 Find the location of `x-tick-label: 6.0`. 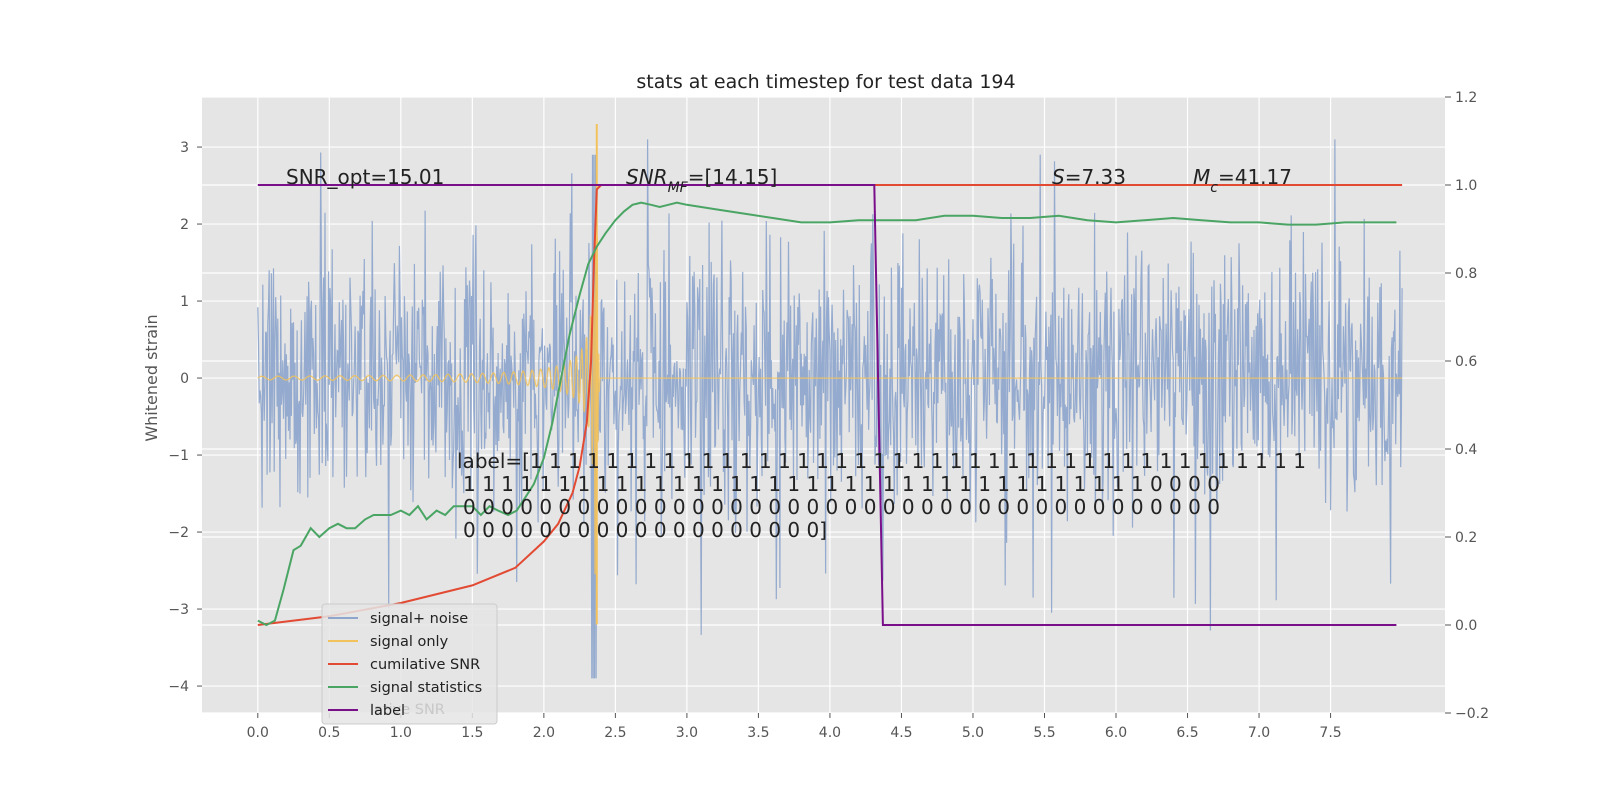

x-tick-label: 6.0 is located at coordinates (1116, 733).